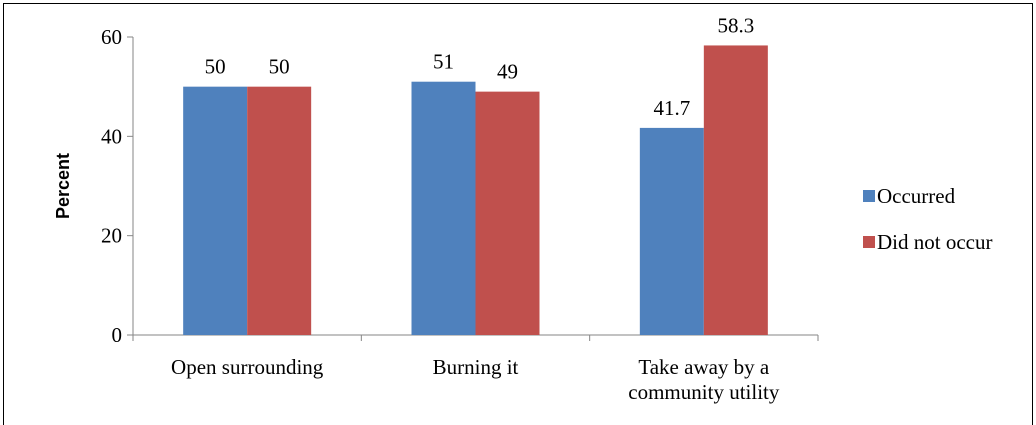 The height and width of the screenshot is (425, 1036). What do you see at coordinates (735, 25) in the screenshot?
I see `data-label: 58.3` at bounding box center [735, 25].